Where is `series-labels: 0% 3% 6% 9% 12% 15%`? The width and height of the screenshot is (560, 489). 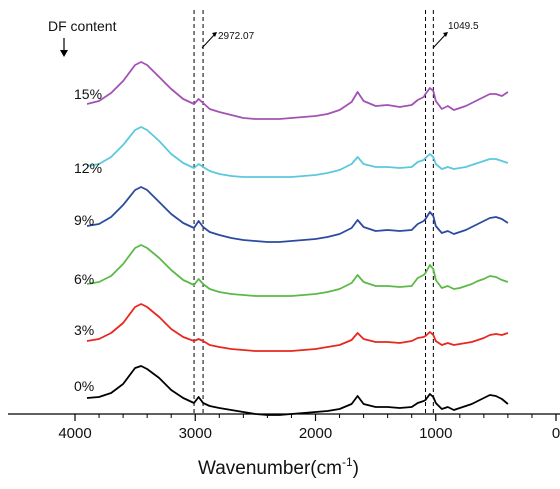 series-labels: 0% 3% 6% 9% 12% 15% is located at coordinates (88, 240).